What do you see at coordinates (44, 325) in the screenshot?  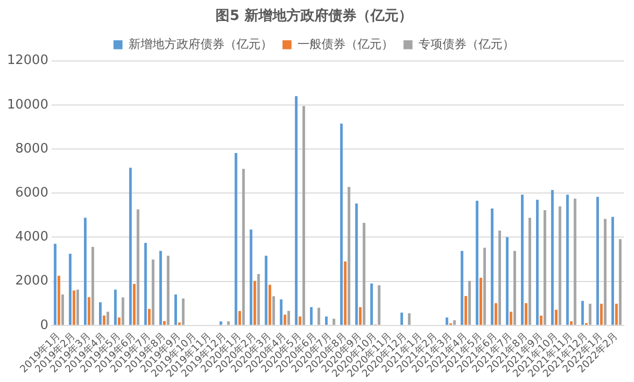 I see `y-tick-label: 0` at bounding box center [44, 325].